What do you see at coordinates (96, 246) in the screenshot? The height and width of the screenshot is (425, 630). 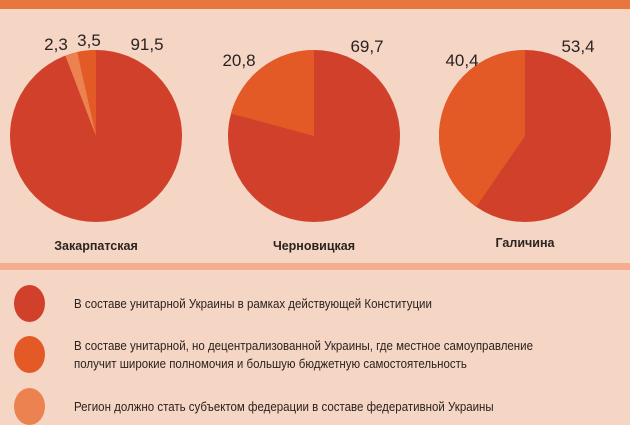 I see `pie-title: Закарпатская` at bounding box center [96, 246].